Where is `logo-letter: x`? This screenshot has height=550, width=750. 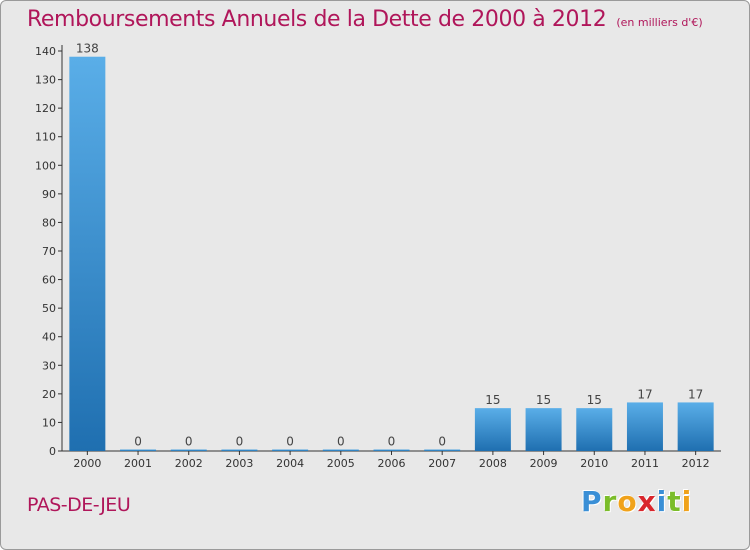
logo-letter: x is located at coordinates (647, 501).